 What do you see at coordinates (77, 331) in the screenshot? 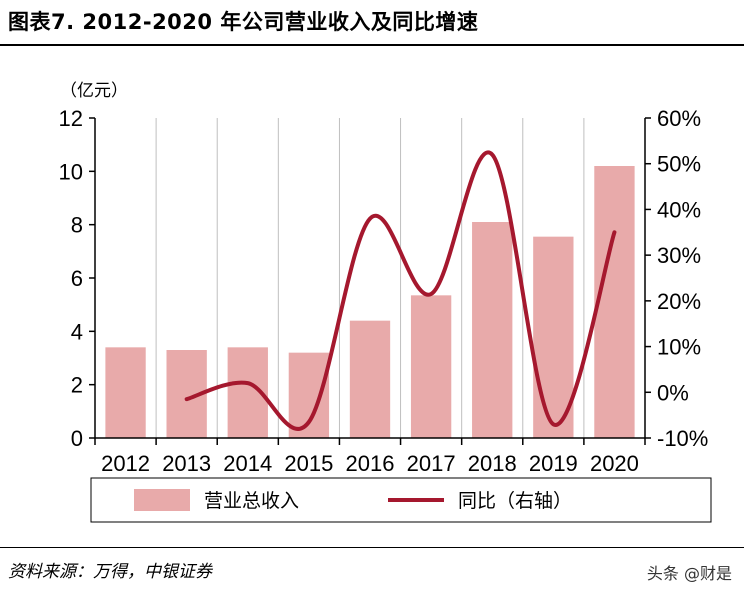
I see `left-tick-label: 4` at bounding box center [77, 331].